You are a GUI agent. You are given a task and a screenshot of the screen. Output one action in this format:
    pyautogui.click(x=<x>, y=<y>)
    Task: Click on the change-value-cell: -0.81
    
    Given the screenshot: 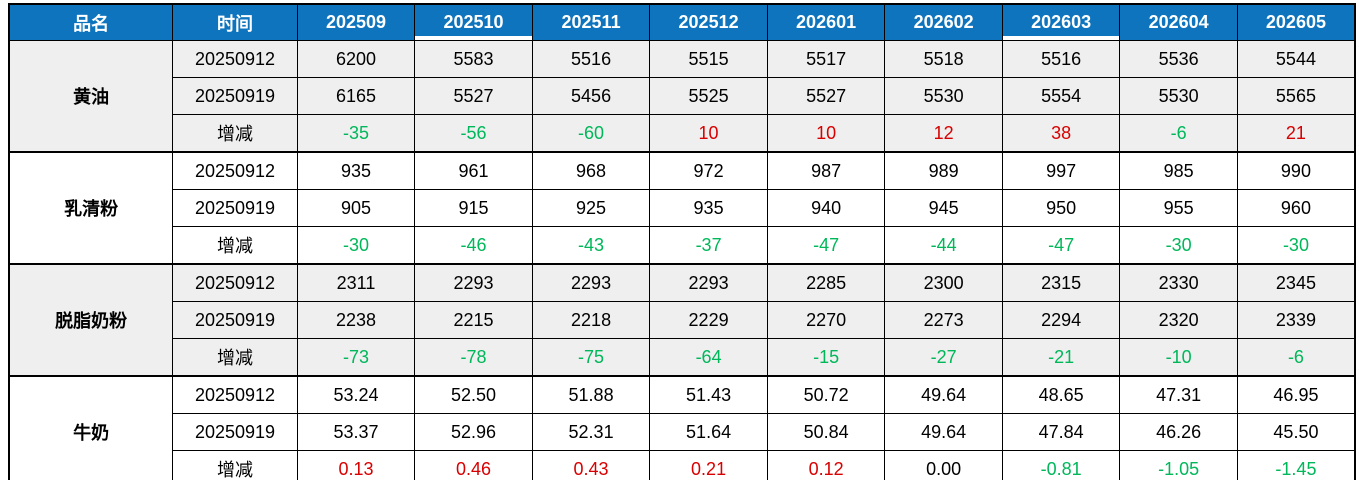 What is the action you would take?
    pyautogui.click(x=1061, y=465)
    